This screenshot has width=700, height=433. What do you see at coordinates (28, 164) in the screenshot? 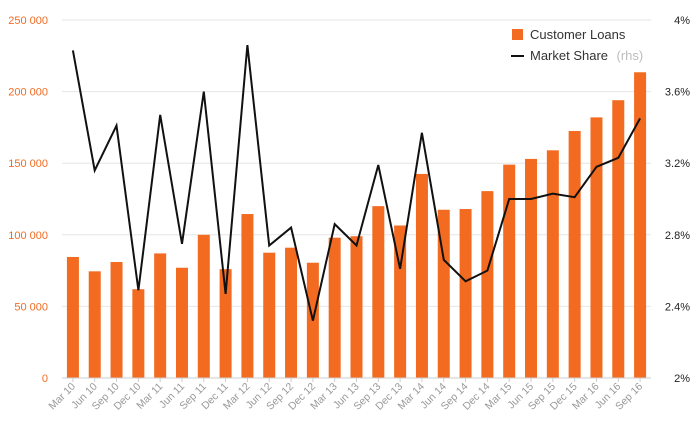
I see `y-left-tick-label: 150 000` at bounding box center [28, 164].